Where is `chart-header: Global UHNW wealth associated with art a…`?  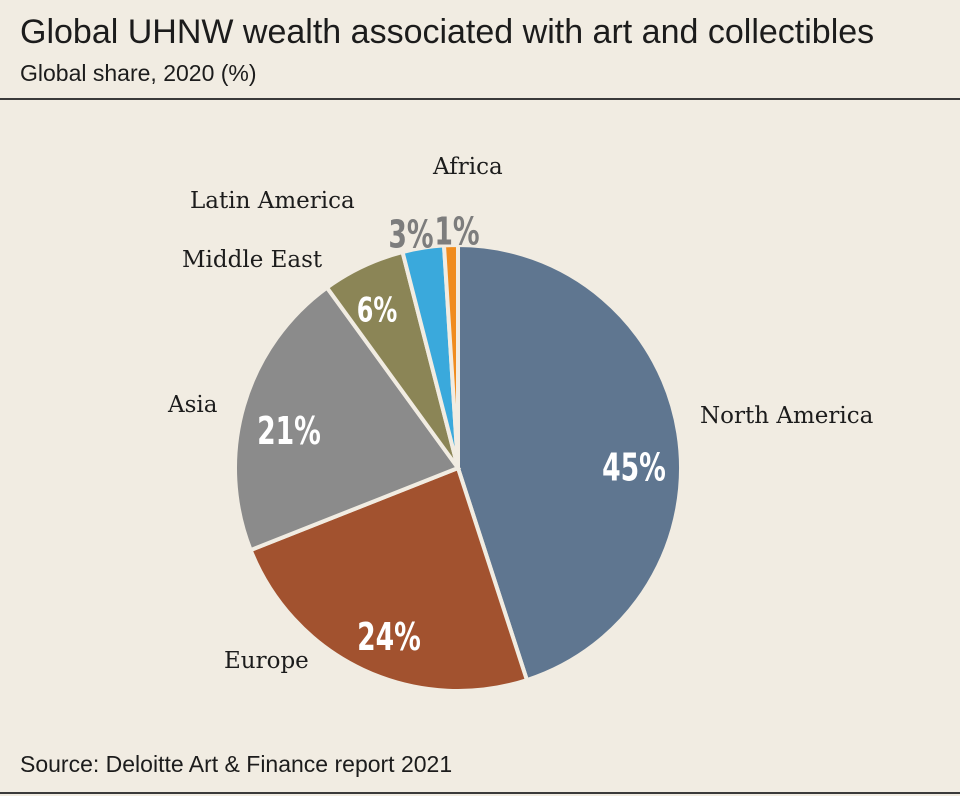 chart-header: Global UHNW wealth associated with art a… is located at coordinates (480, 50).